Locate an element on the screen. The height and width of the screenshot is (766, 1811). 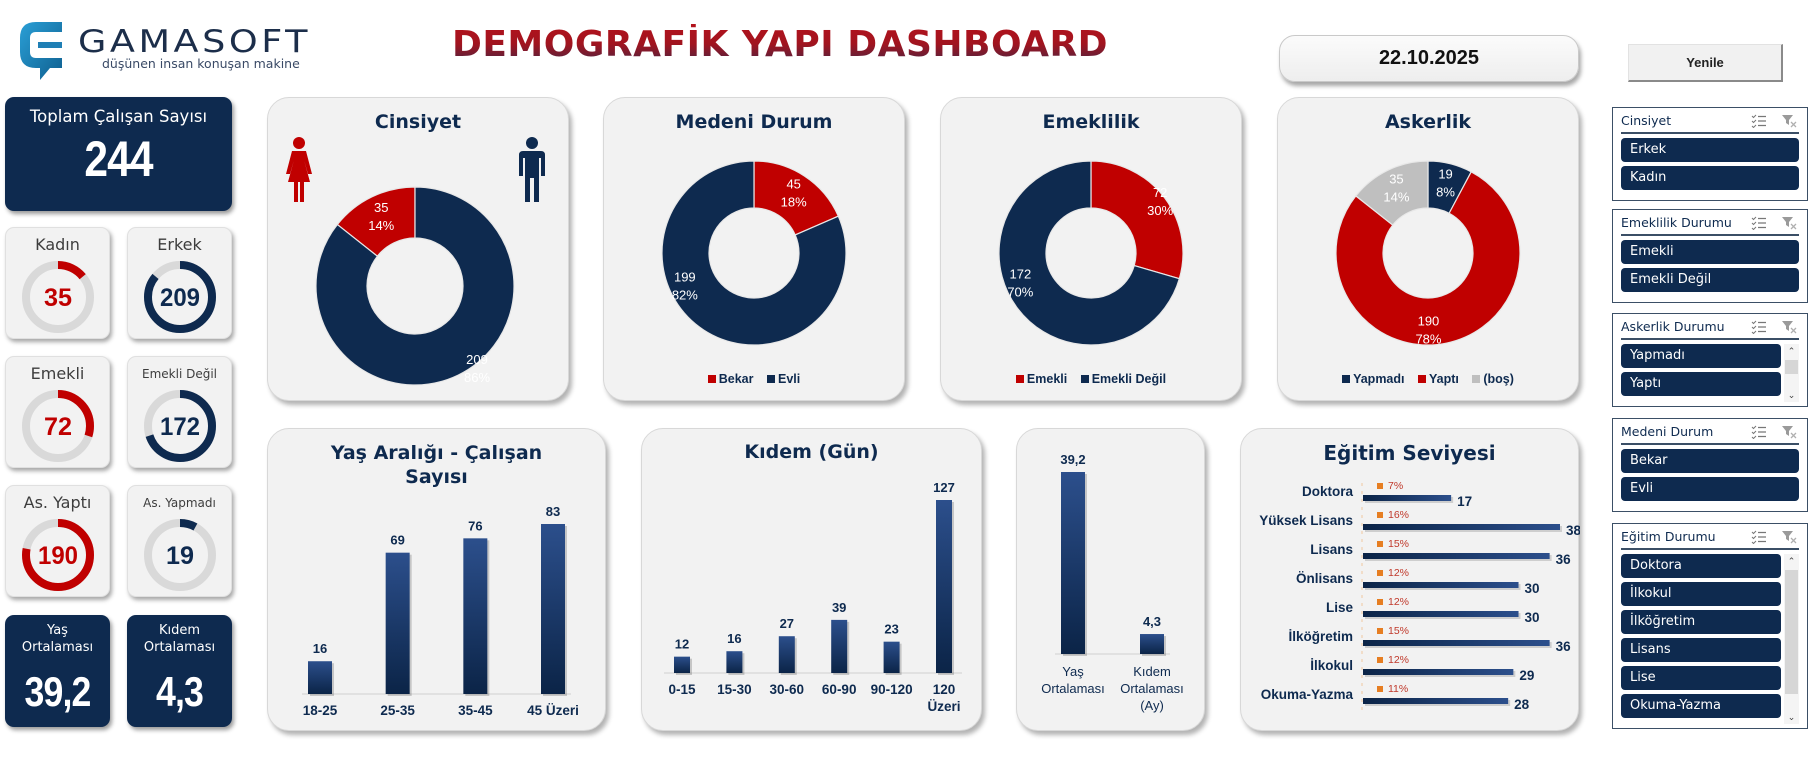
gauge-label: As. Yapmadı is located at coordinates (179, 503).